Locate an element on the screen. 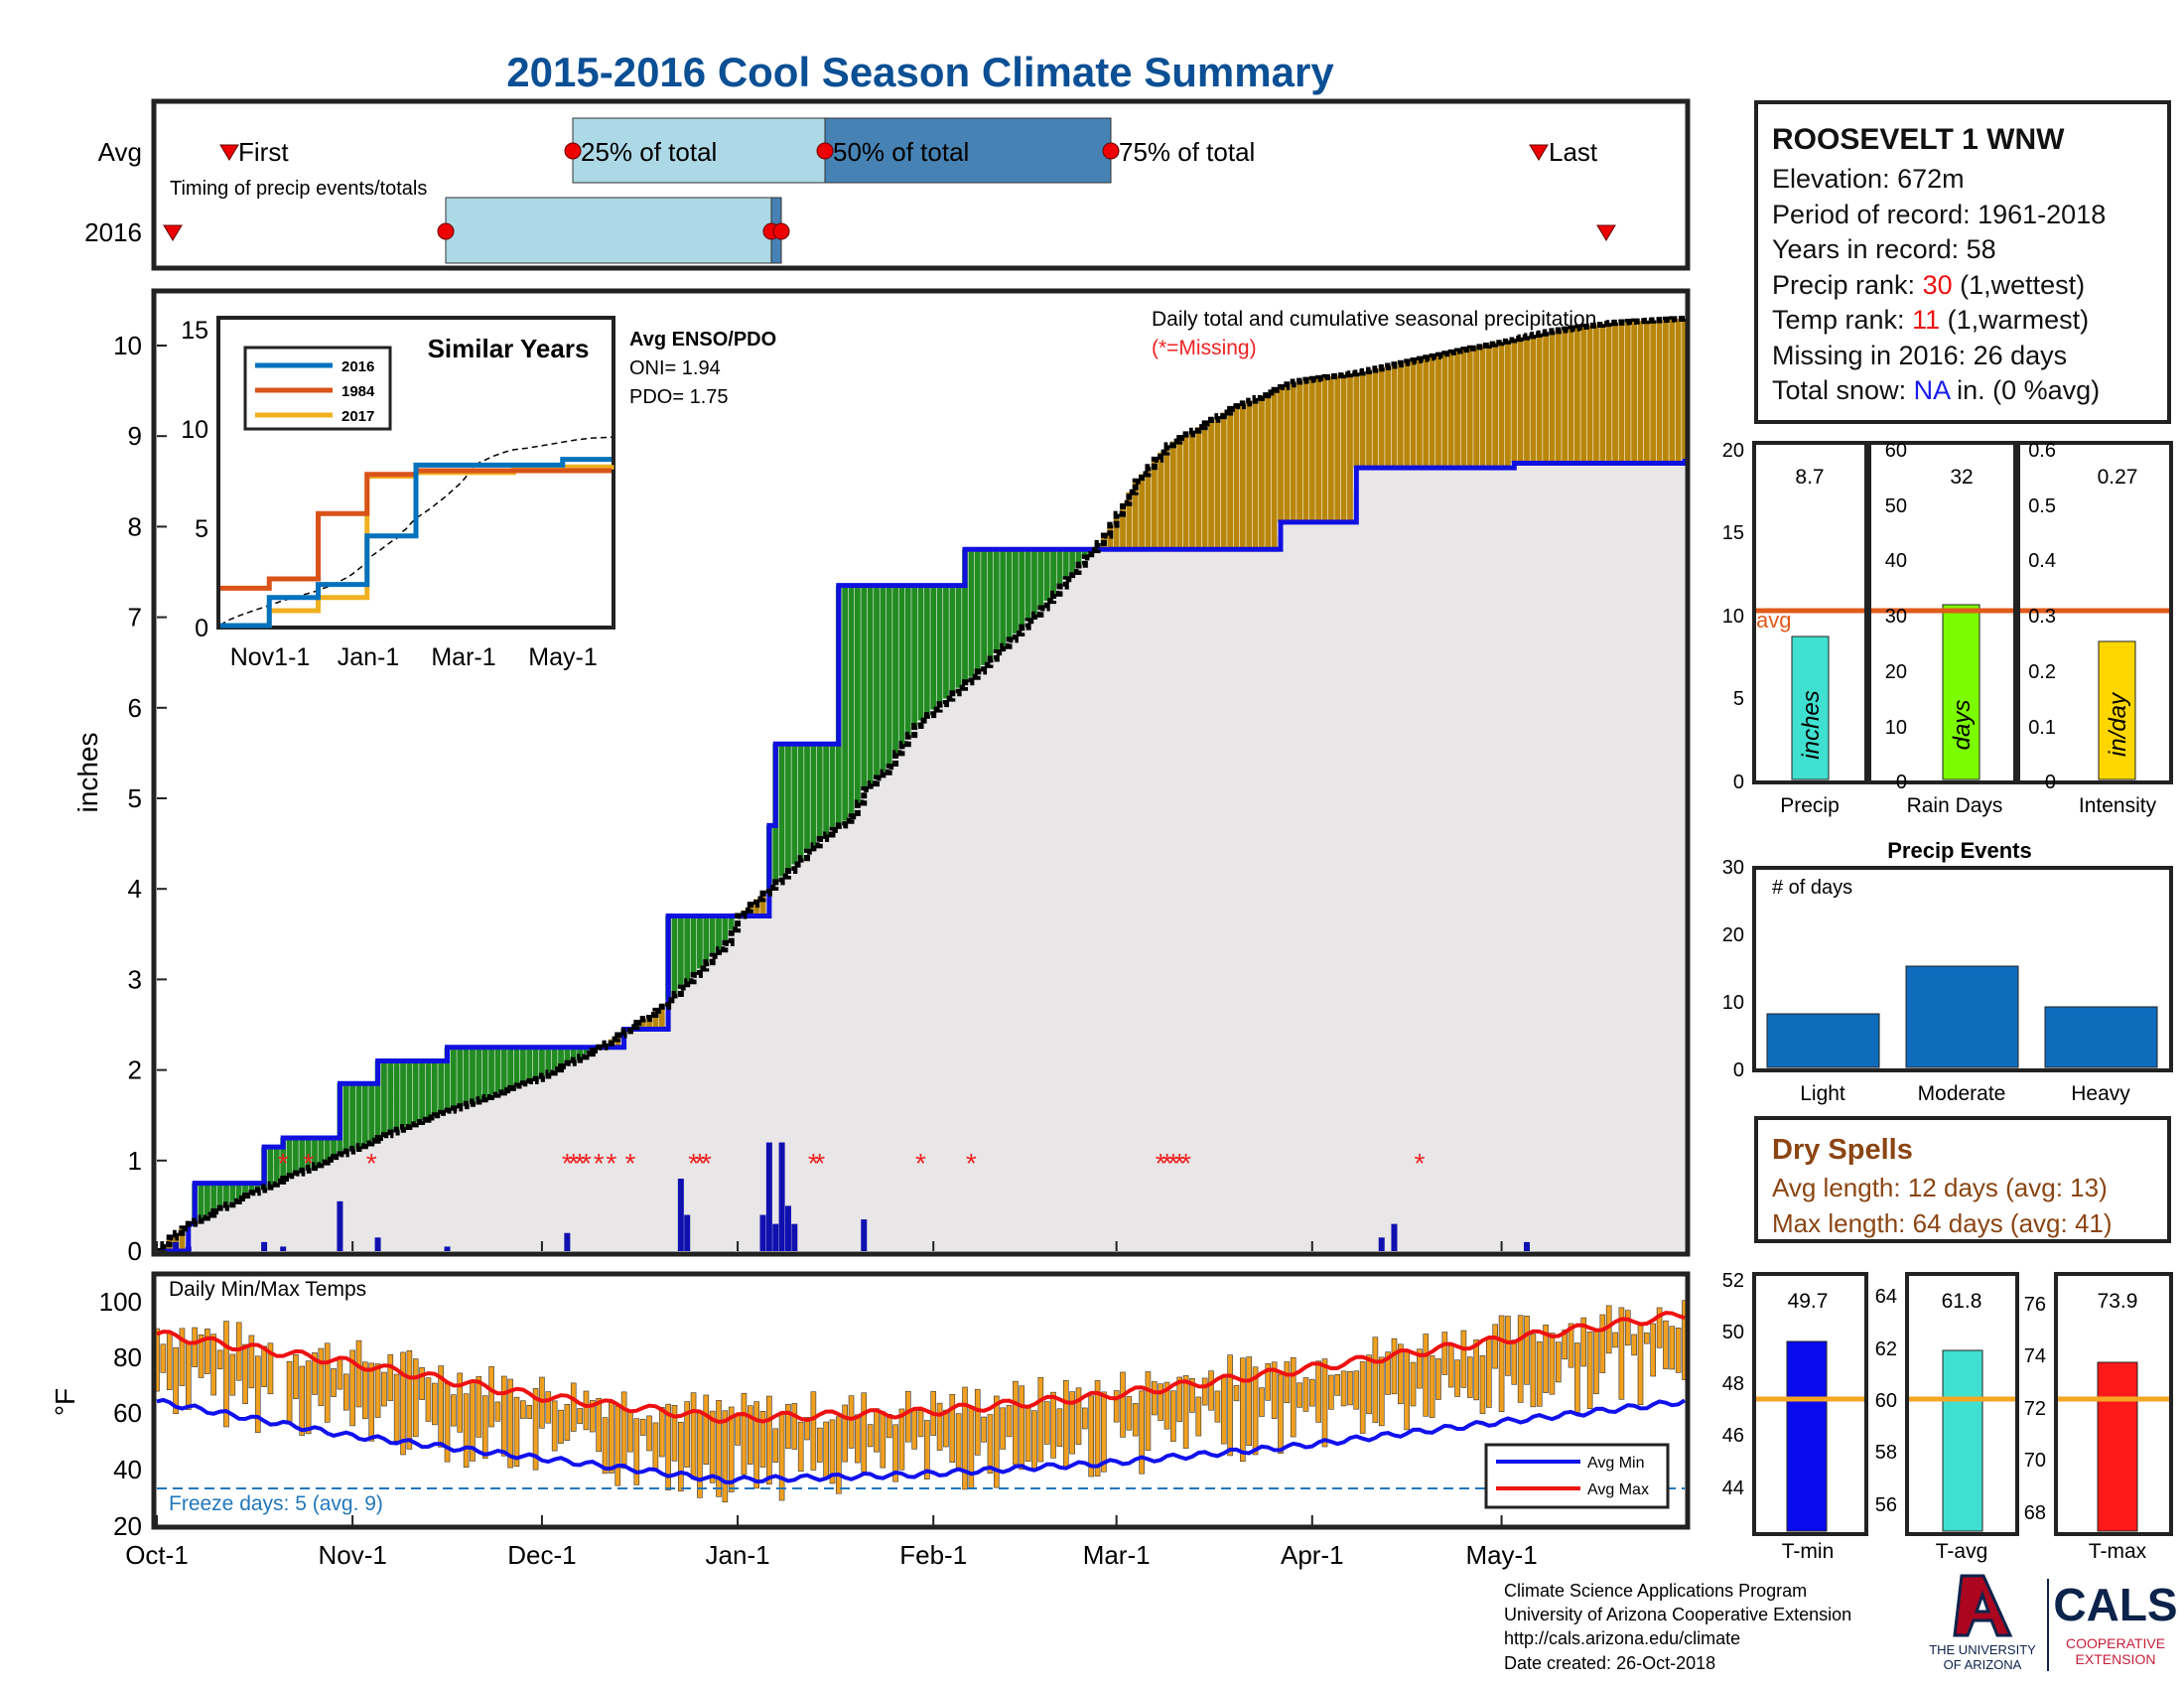  month-tick-label: Apr-1 is located at coordinates (1312, 1555).